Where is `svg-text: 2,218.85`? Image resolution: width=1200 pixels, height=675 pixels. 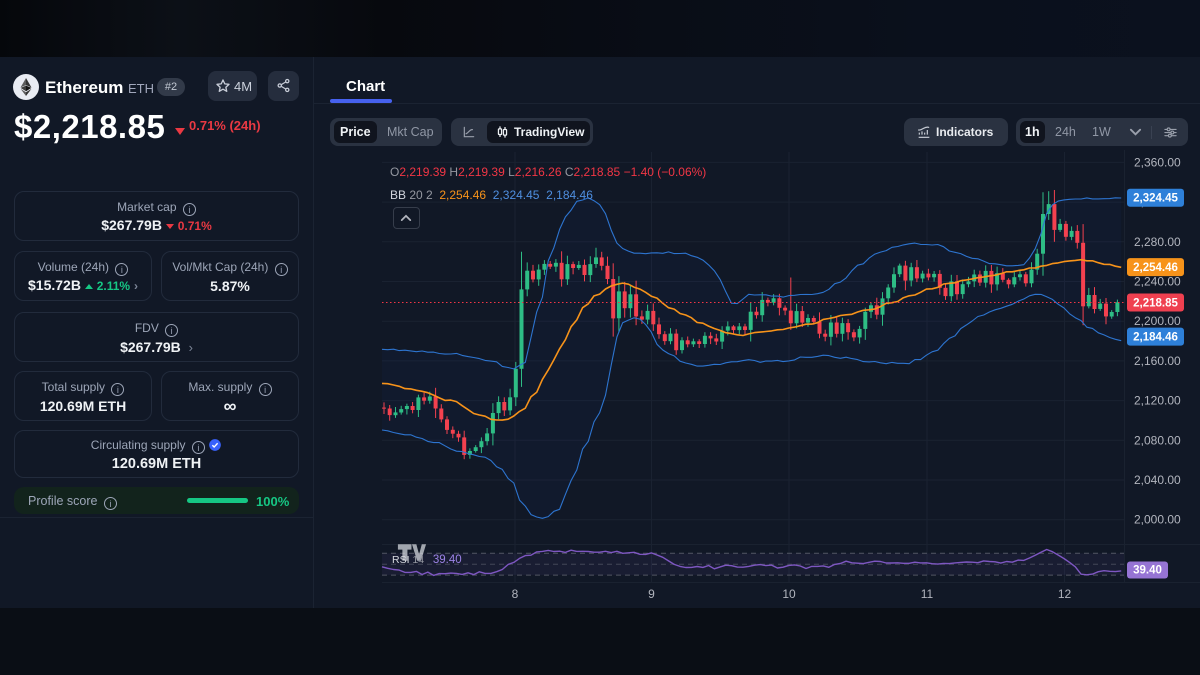 svg-text: 2,218.85 is located at coordinates (1155, 304).